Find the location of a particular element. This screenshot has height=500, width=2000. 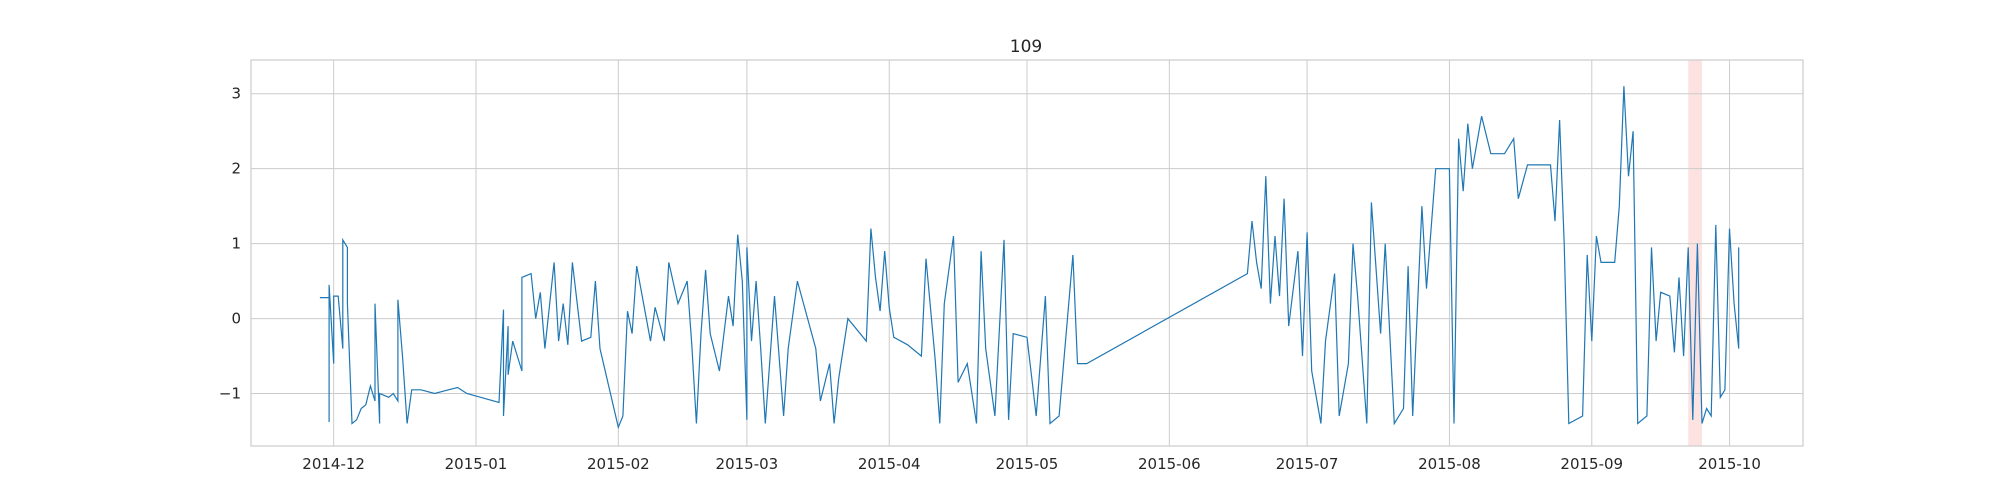

y-tick-label: 0 is located at coordinates (236, 319).